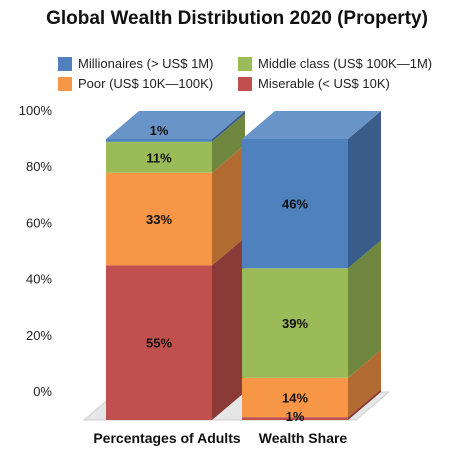  I want to click on legend-swatch-middle-class, so click(245, 63).